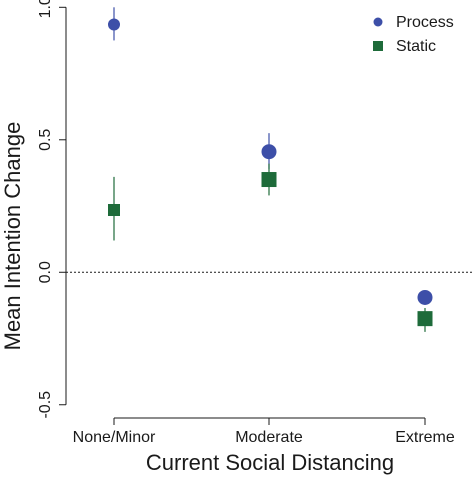 This screenshot has width=474, height=477. Describe the element at coordinates (425, 437) in the screenshot. I see `x-tick-label: Extreme` at that location.